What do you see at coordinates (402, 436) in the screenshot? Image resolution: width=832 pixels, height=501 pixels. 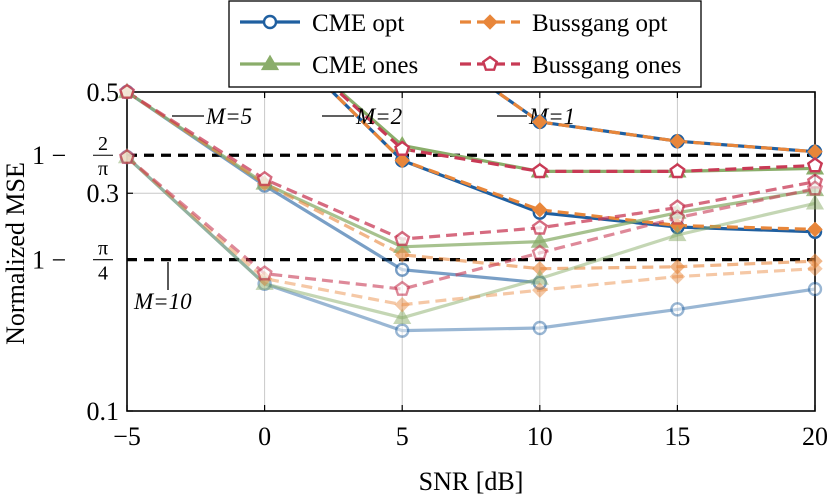 I see `x-tick-label: 5` at bounding box center [402, 436].